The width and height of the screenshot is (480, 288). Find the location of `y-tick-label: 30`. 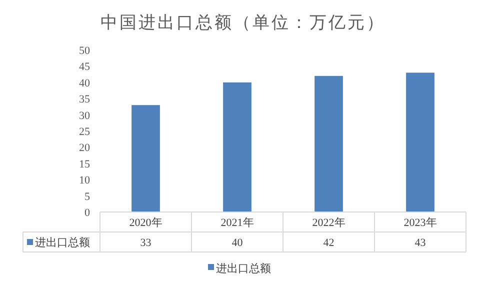

y-tick-label: 30 is located at coordinates (84, 116).